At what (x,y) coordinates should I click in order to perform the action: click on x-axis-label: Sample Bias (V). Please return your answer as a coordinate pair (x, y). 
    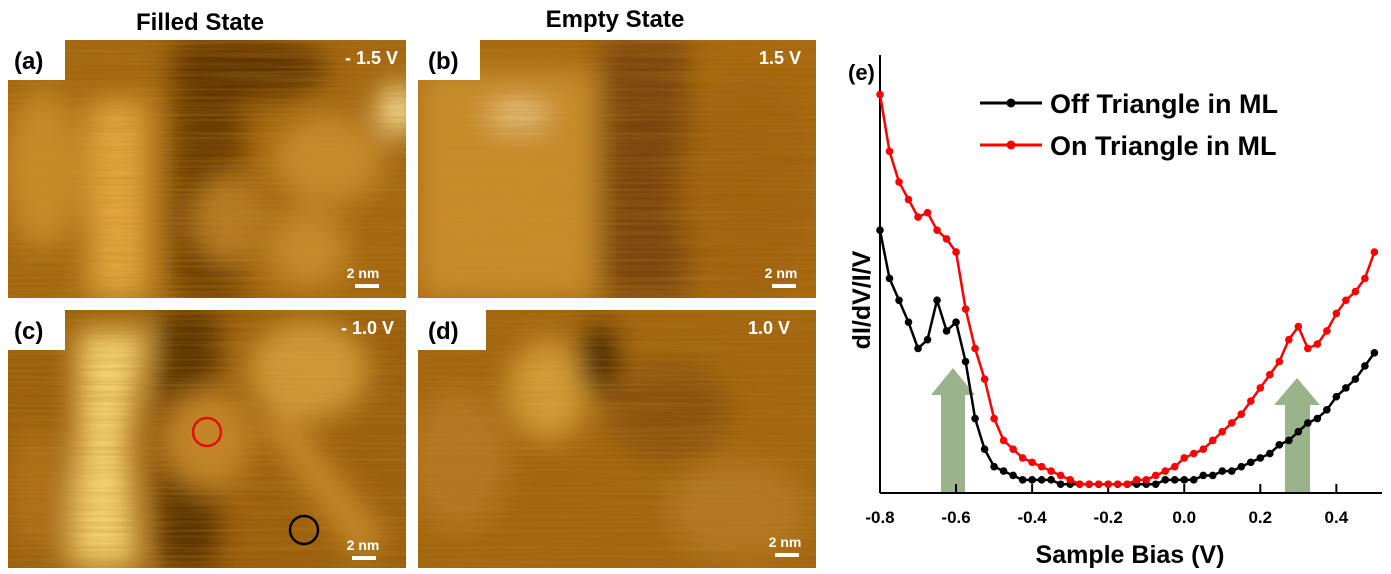
    Looking at the image, I should click on (1130, 555).